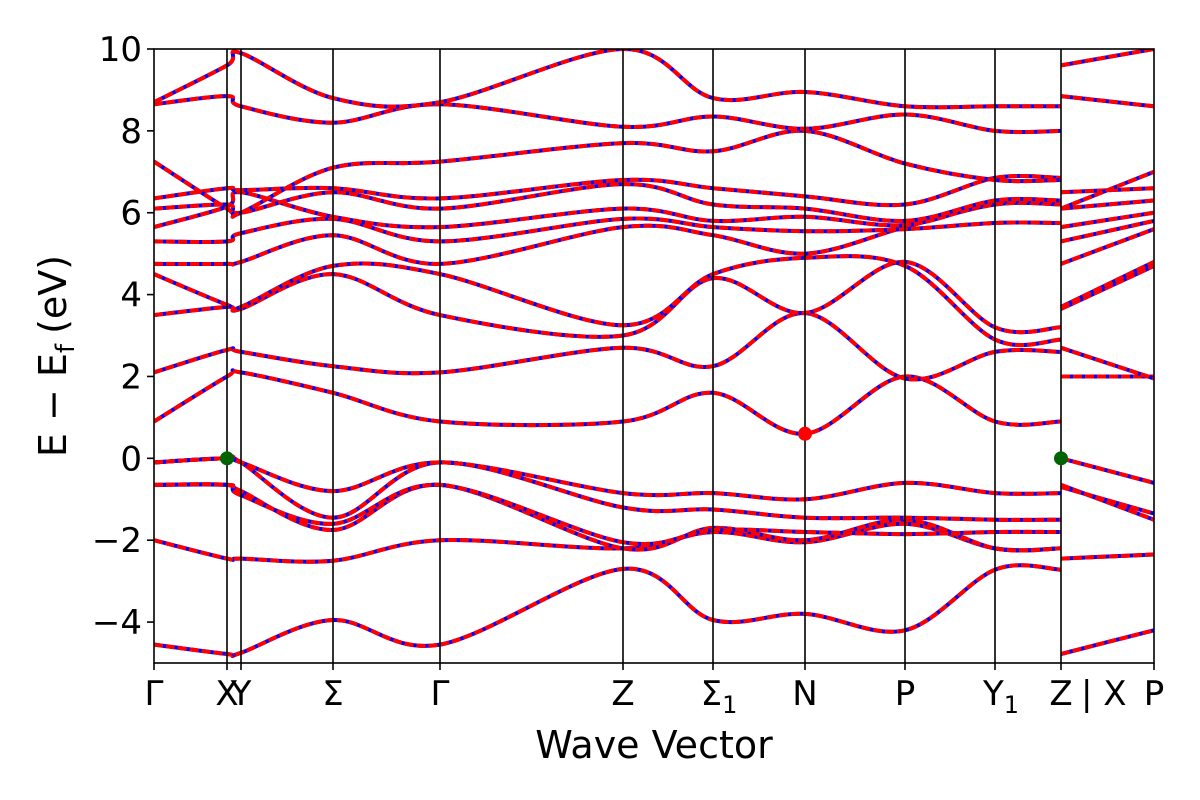 The image size is (1200, 800). Describe the element at coordinates (644, 446) in the screenshot. I see `extremum-markers` at that location.